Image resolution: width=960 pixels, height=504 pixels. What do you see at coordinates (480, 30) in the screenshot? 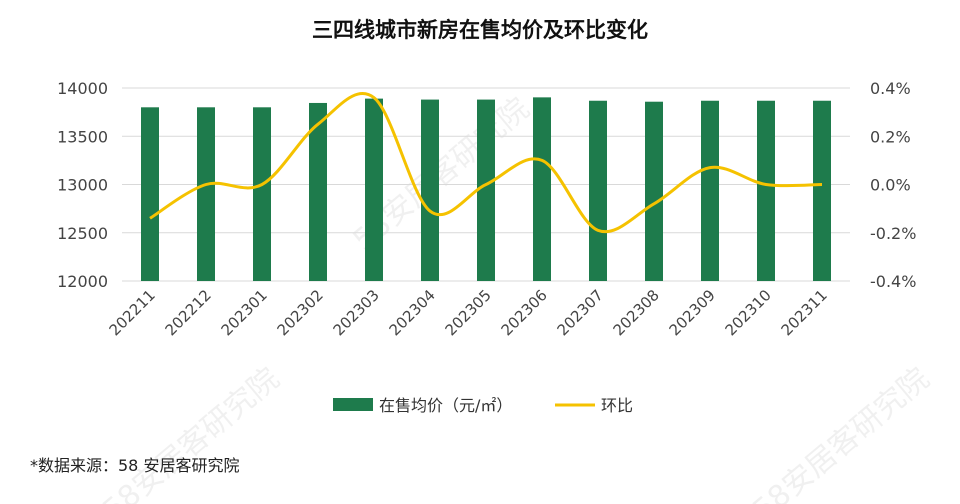
I see `chart-title: 三四线城市新房在售均价及环比变化` at bounding box center [480, 30].